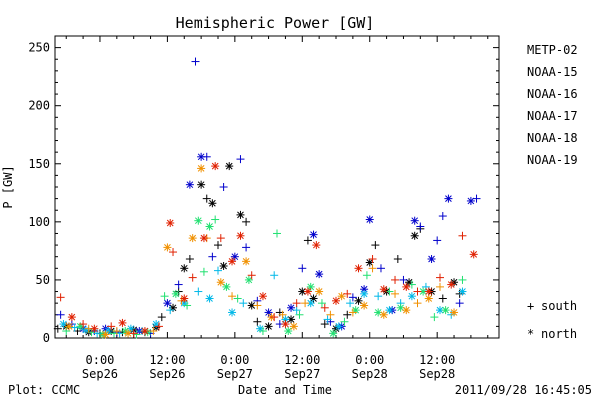 This screenshot has height=400, width=600. Describe the element at coordinates (552, 94) in the screenshot. I see `legend-entry-noaa-16: NOAA-16` at that location.